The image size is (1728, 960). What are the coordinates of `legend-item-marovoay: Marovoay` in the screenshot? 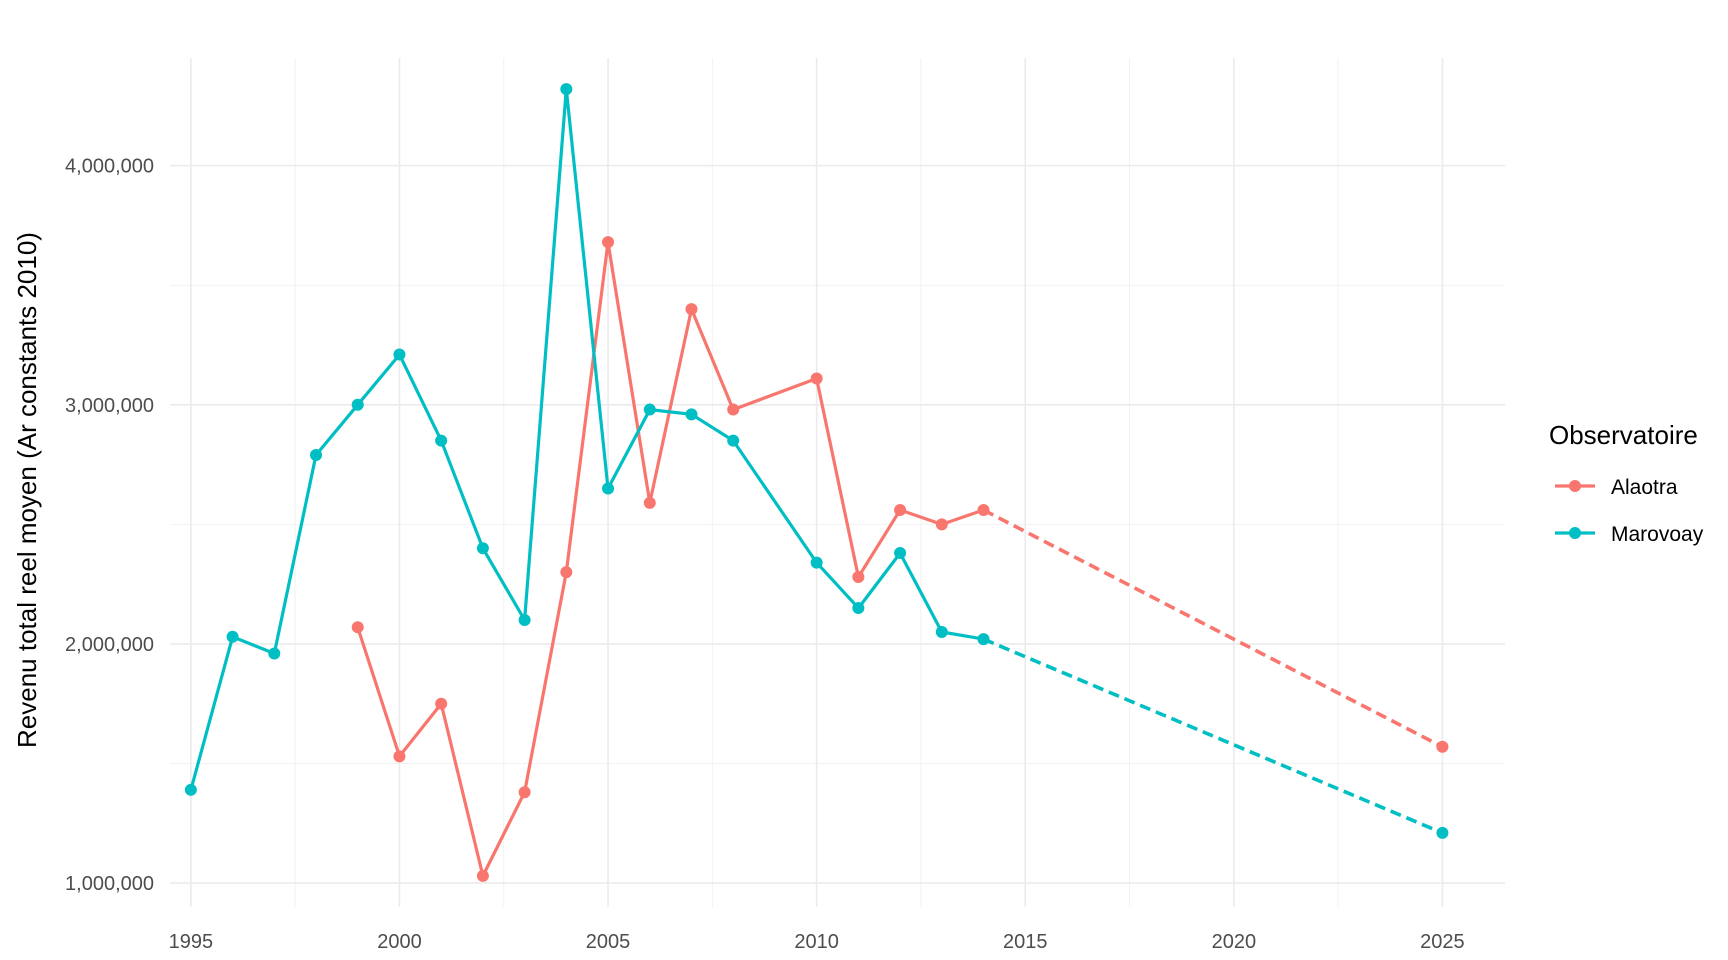 It's located at (1629, 534).